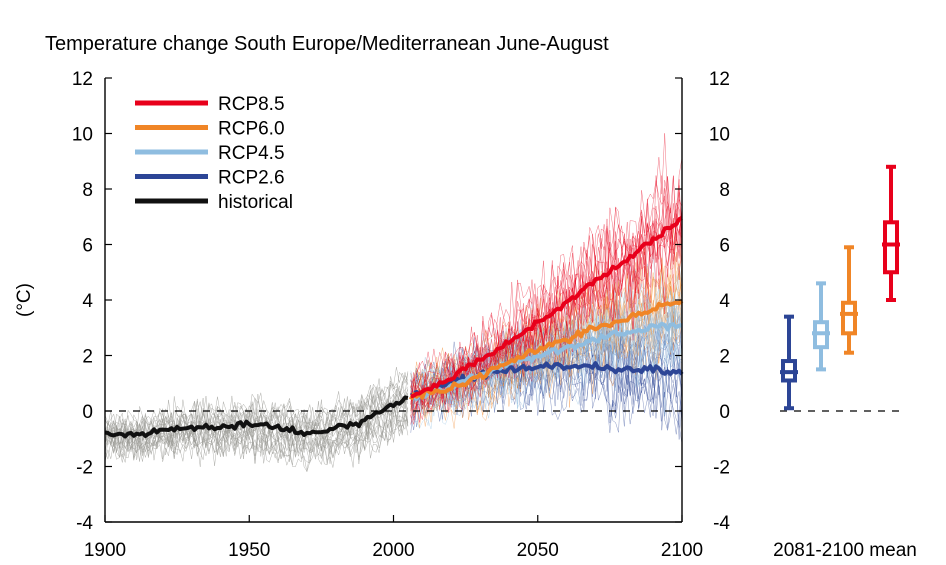 Image resolution: width=946 pixels, height=565 pixels. I want to click on ensemble-member-rcp60, so click(546, 310).